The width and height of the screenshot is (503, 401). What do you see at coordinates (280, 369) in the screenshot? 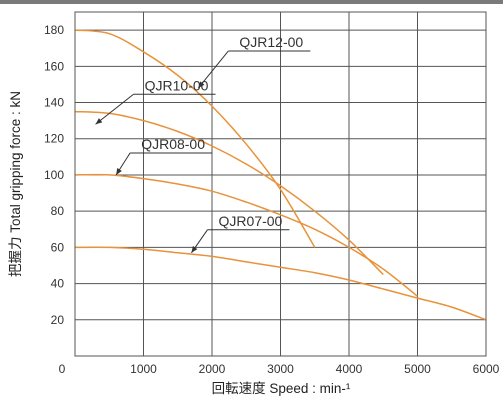
I see `x-tick-label: 3000` at bounding box center [280, 369].